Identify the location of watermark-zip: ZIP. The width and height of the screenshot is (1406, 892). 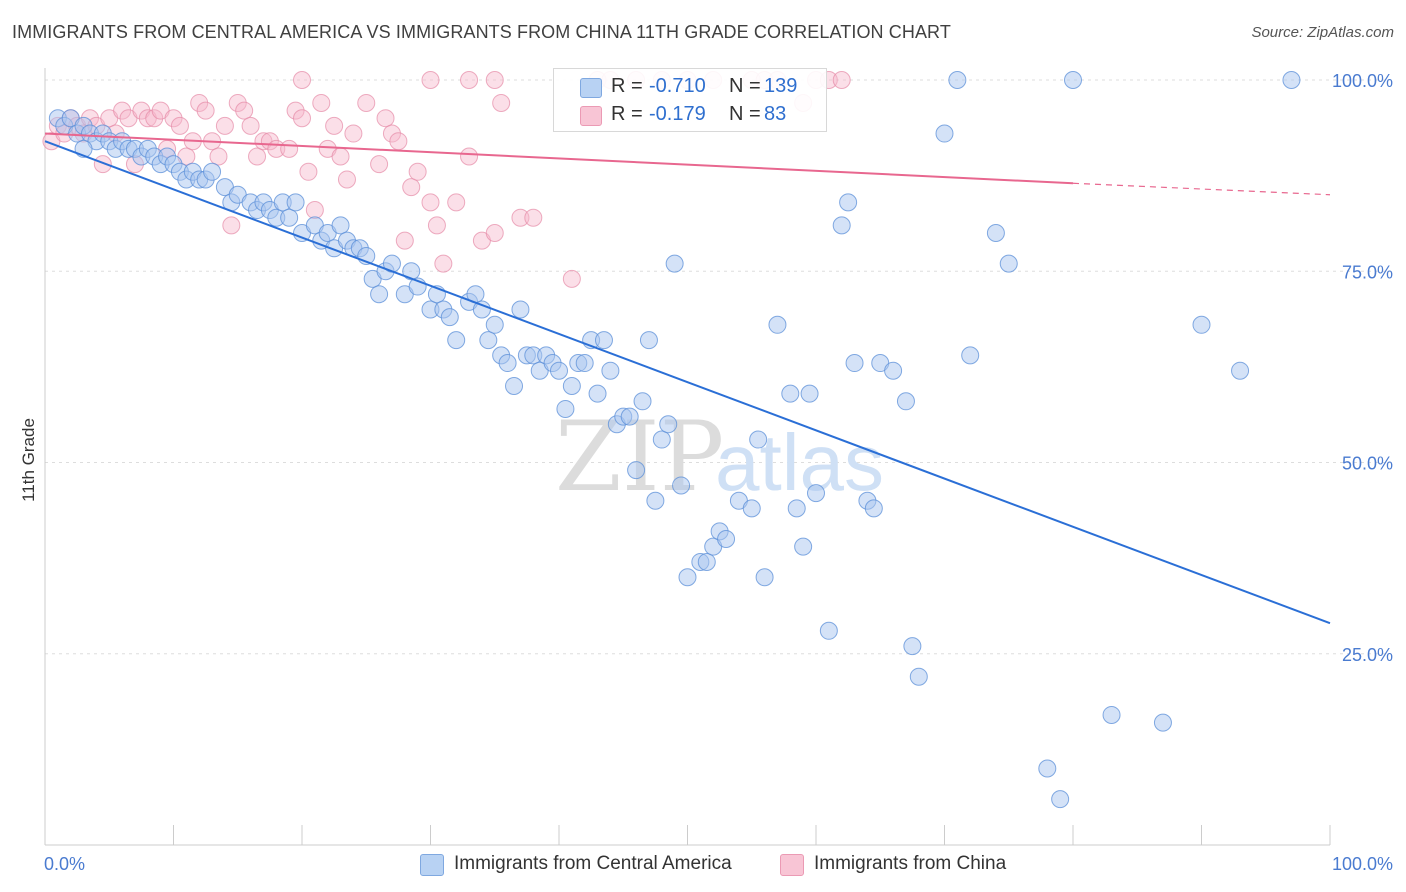
(639, 457).